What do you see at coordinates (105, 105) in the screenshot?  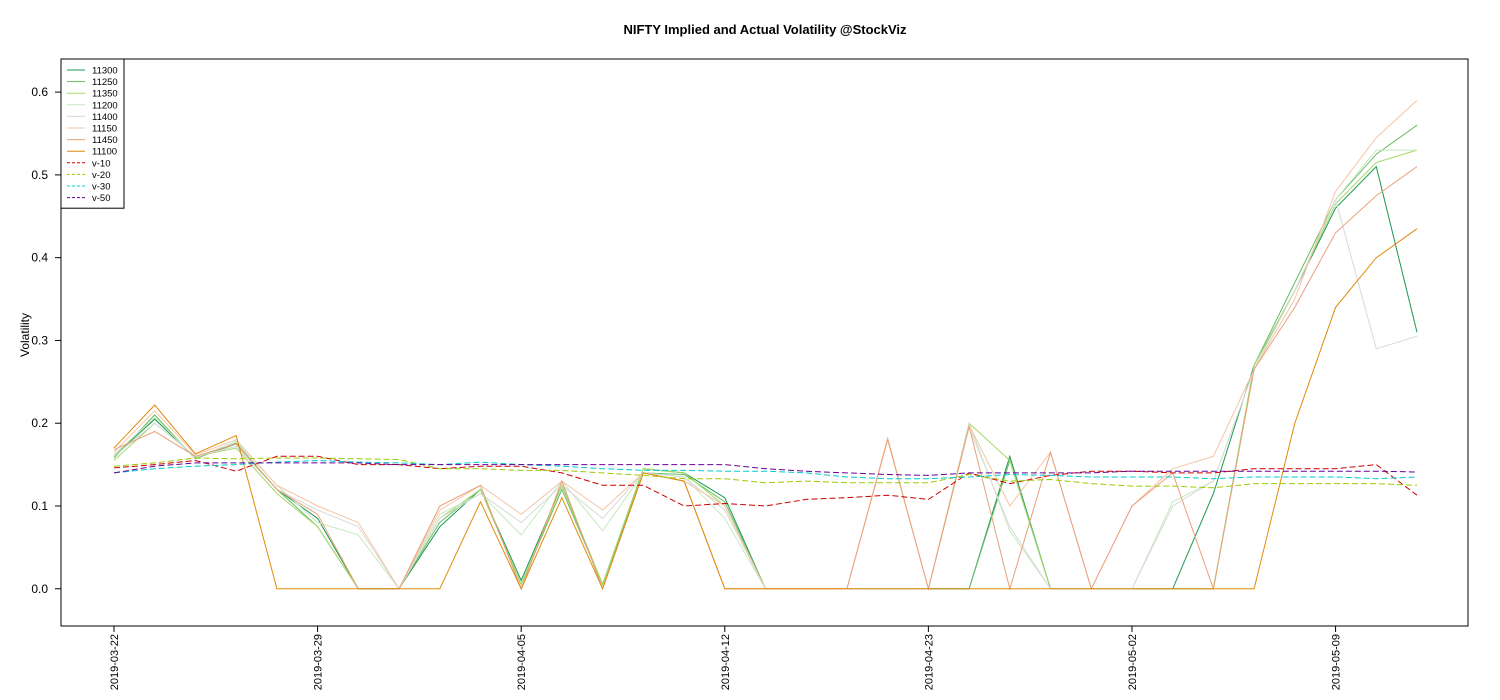 I see `legend-label: 11200` at bounding box center [105, 105].